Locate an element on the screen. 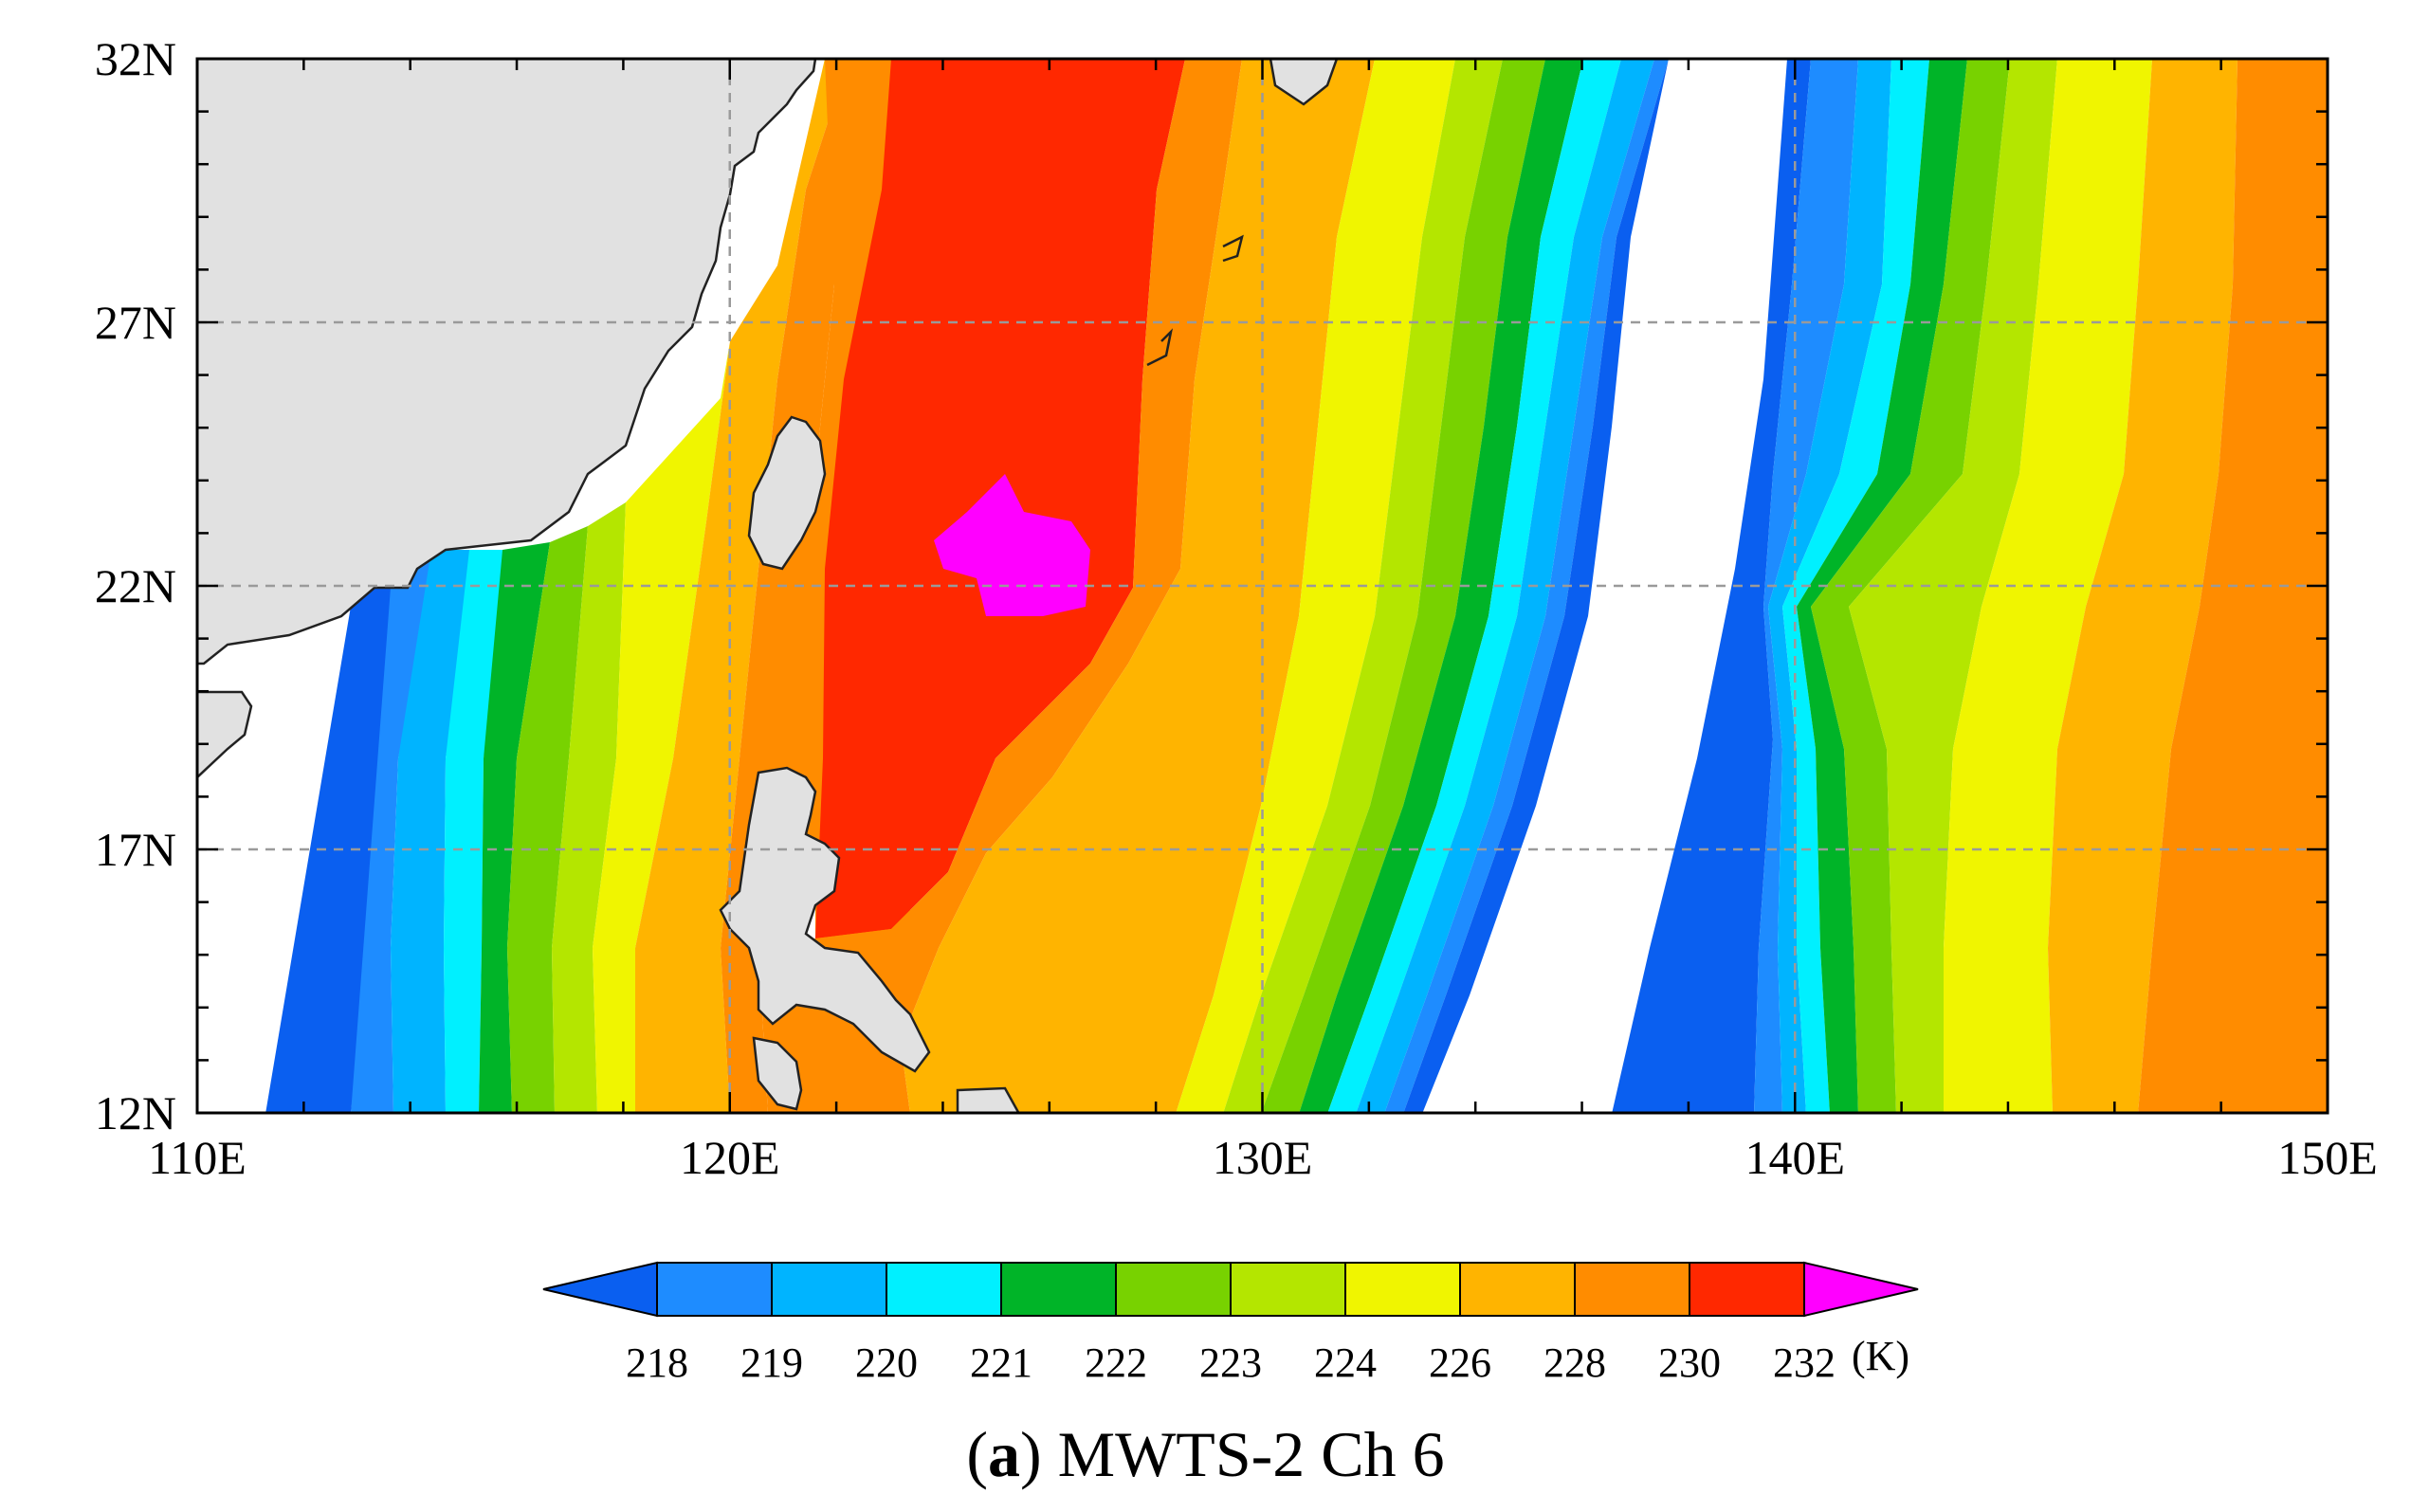 The image size is (2411, 1512). lat-tick-label: 27N is located at coordinates (135, 323).